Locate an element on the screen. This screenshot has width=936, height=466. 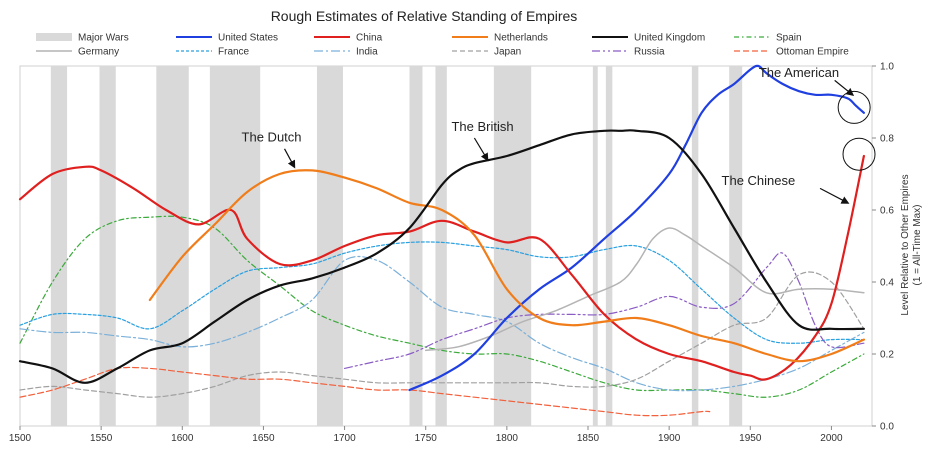
legend-label-united-kingdom: United Kingdom is located at coordinates (669, 38).